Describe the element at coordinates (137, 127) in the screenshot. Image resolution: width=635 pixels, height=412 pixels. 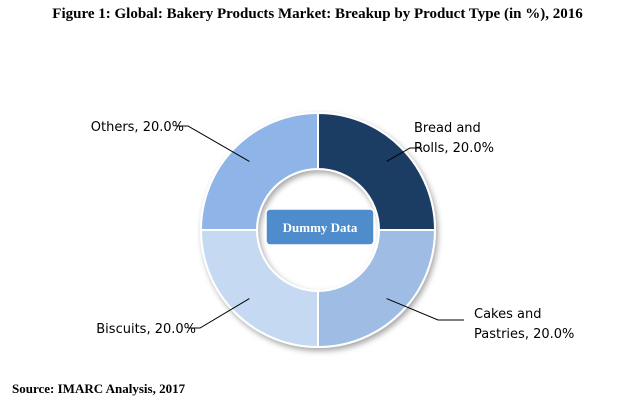
I see `data-label-others: Others, 20.0%` at that location.